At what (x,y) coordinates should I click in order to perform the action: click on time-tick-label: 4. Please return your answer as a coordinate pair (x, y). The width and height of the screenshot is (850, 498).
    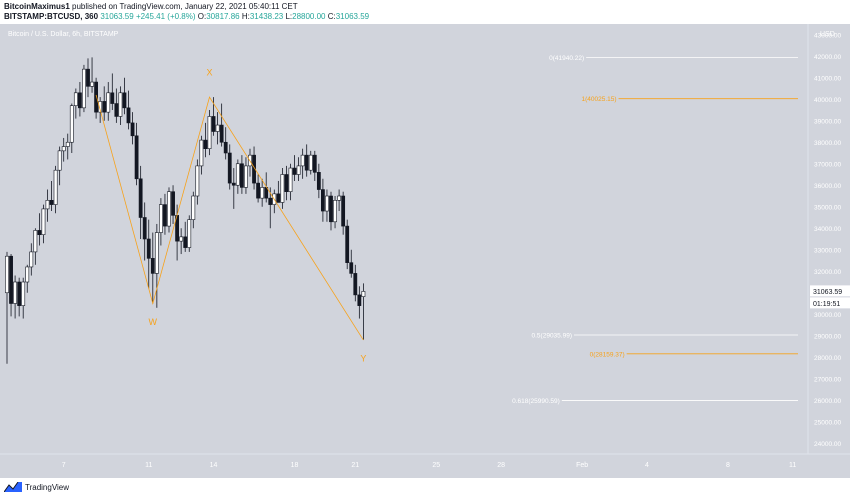
    Looking at the image, I should click on (647, 465).